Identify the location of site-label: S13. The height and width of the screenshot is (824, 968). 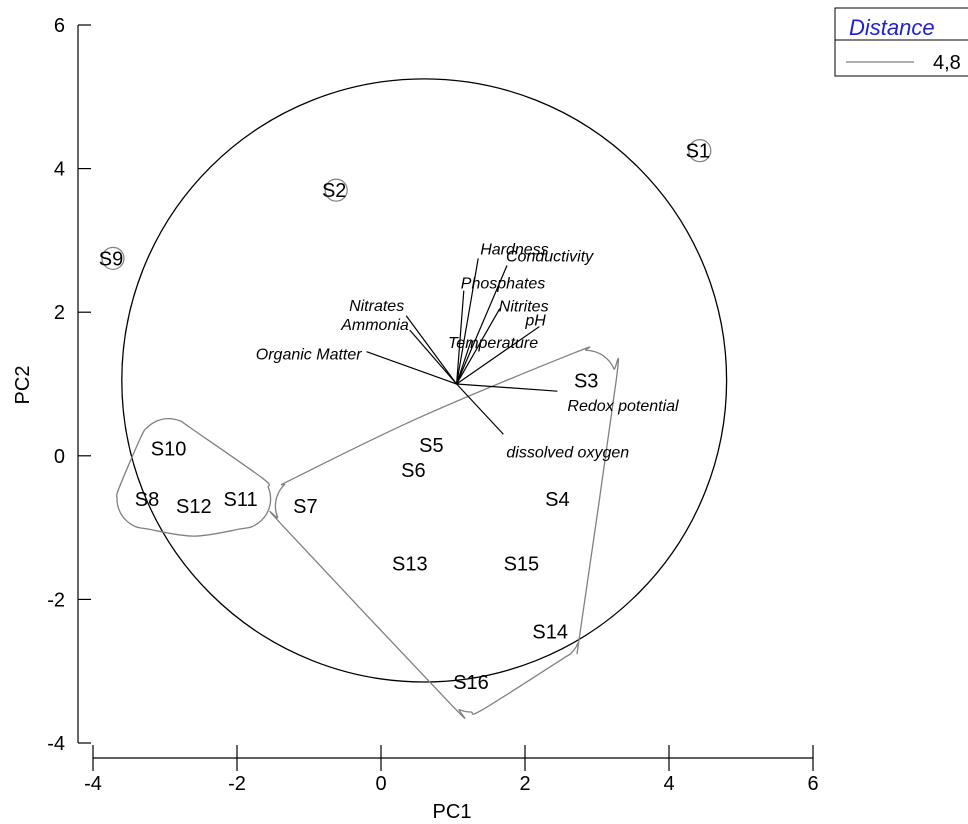
(410, 565).